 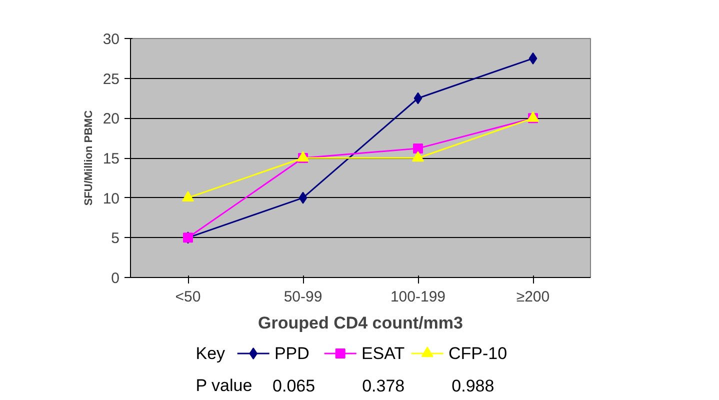 I want to click on legend-label: ESAT, so click(x=383, y=353).